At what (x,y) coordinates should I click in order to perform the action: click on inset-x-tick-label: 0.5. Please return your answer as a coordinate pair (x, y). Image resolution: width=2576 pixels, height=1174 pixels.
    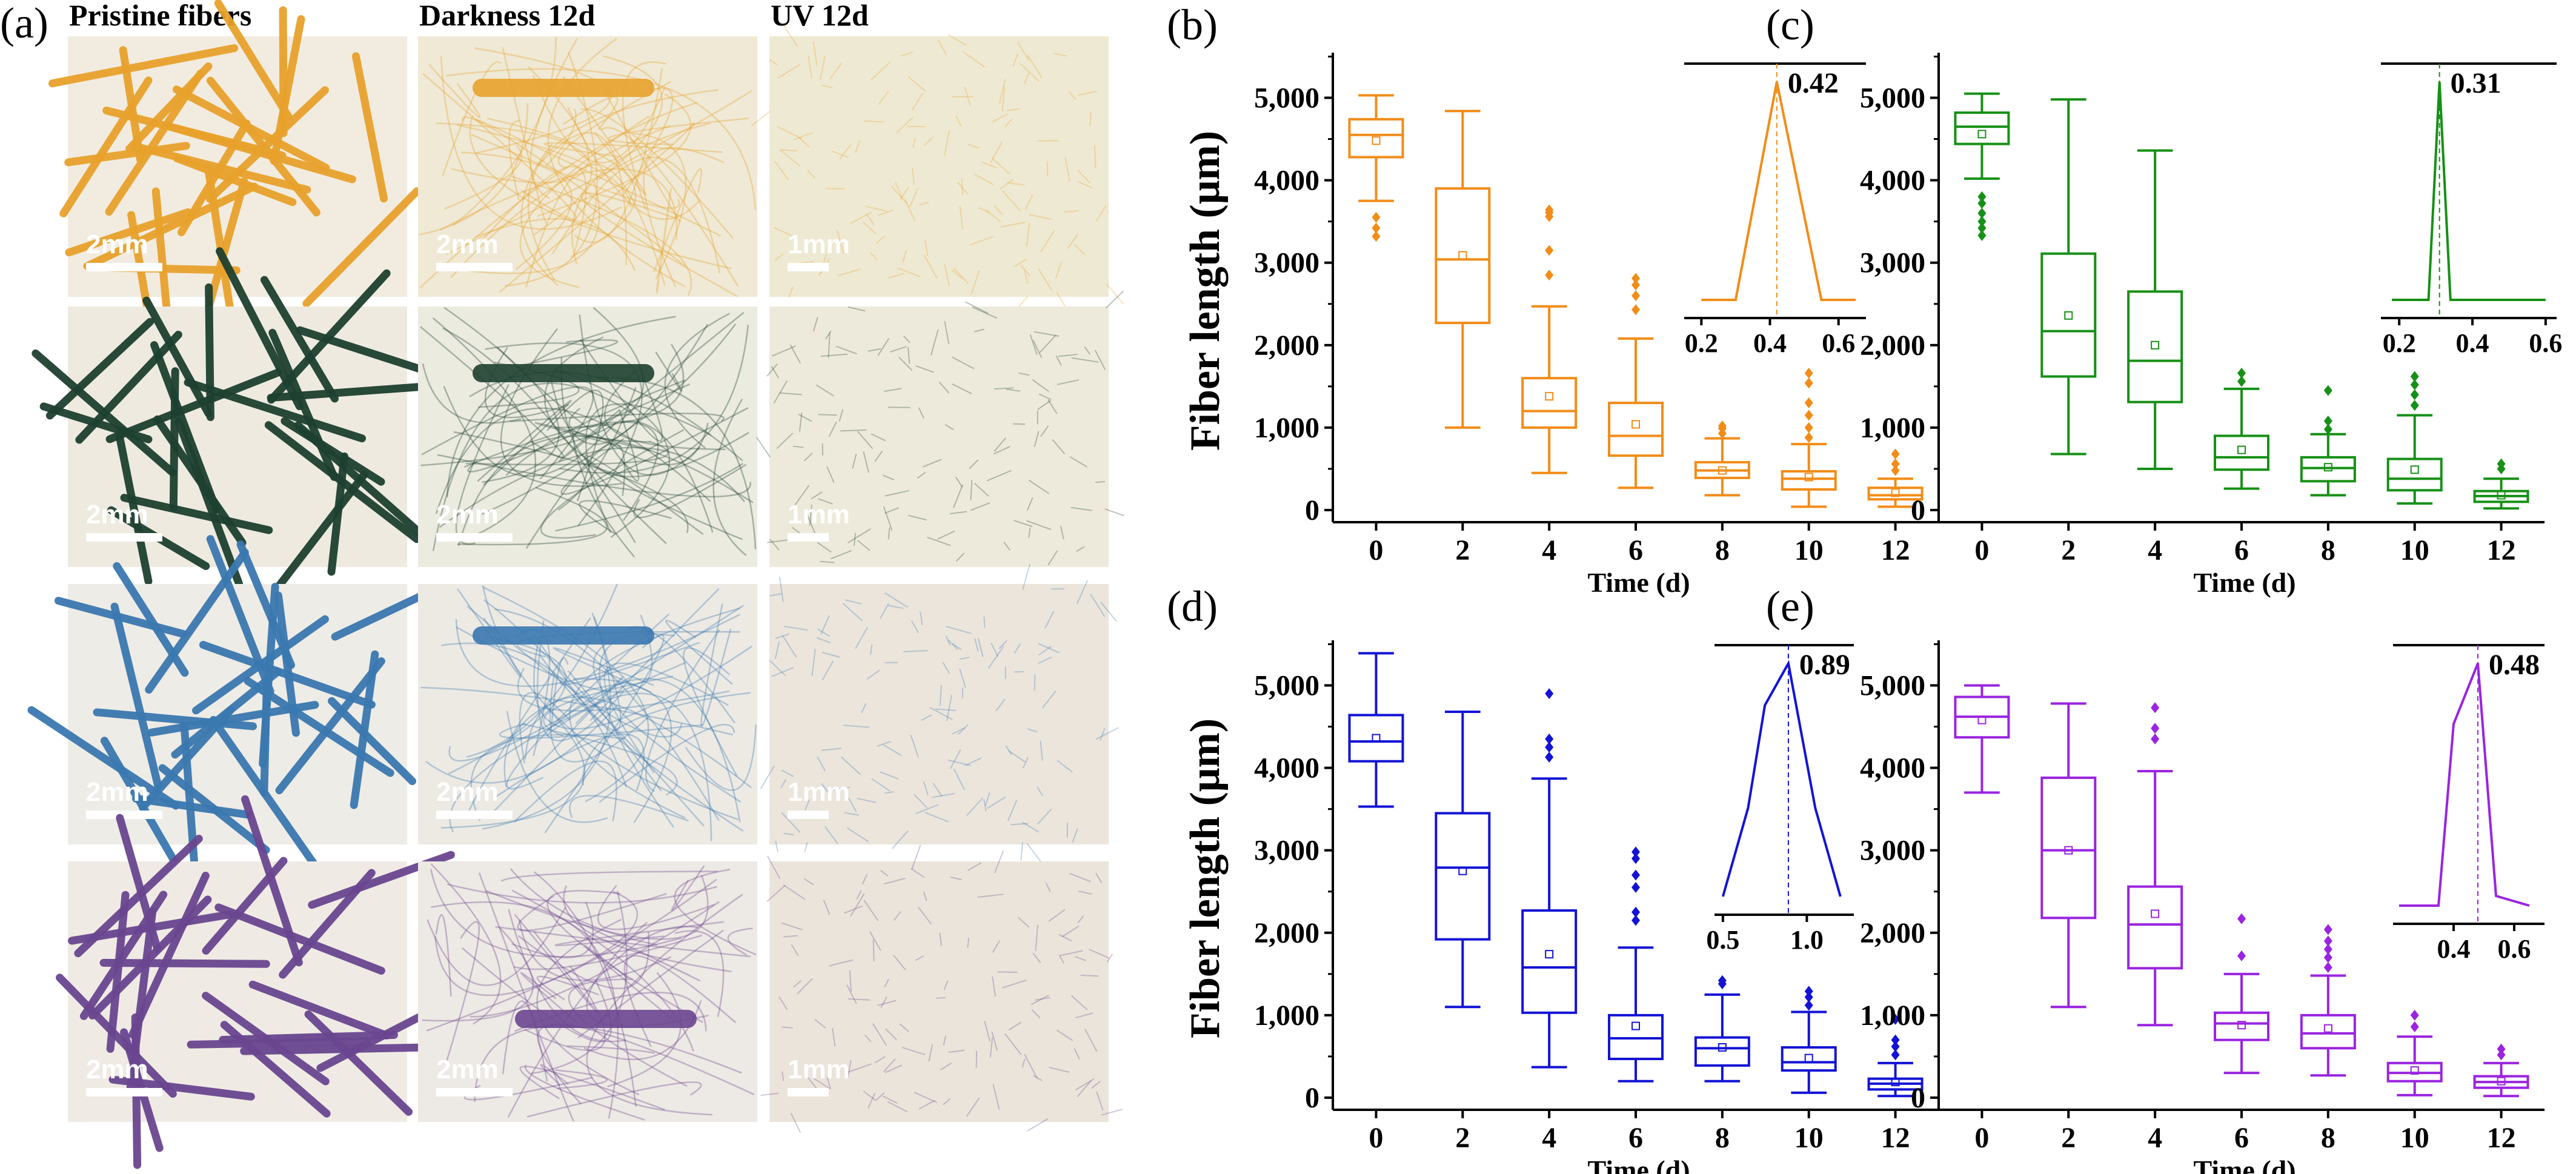
    Looking at the image, I should click on (1722, 940).